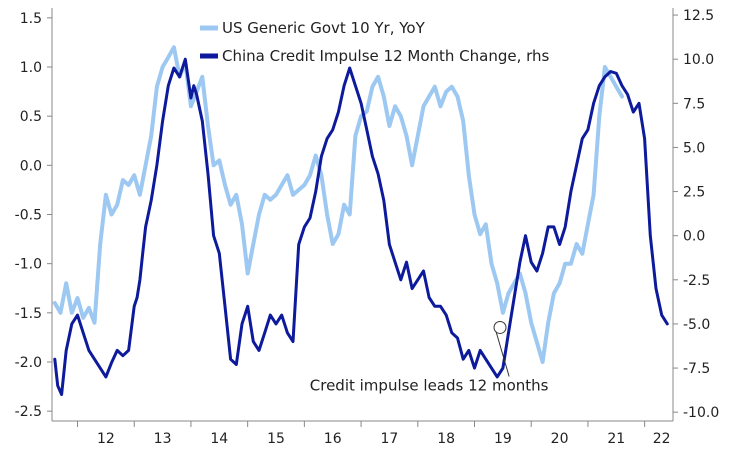 The image size is (736, 463). What do you see at coordinates (696, 369) in the screenshot?
I see `right-tick-label: -7.5` at bounding box center [696, 369].